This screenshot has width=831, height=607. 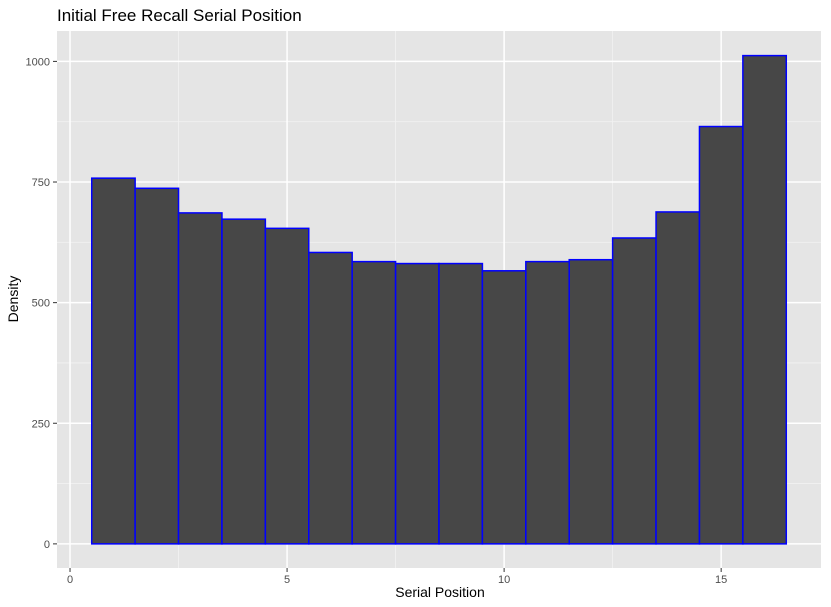 What do you see at coordinates (397, 577) in the screenshot?
I see `x-axis: 0 5 10 15` at bounding box center [397, 577].